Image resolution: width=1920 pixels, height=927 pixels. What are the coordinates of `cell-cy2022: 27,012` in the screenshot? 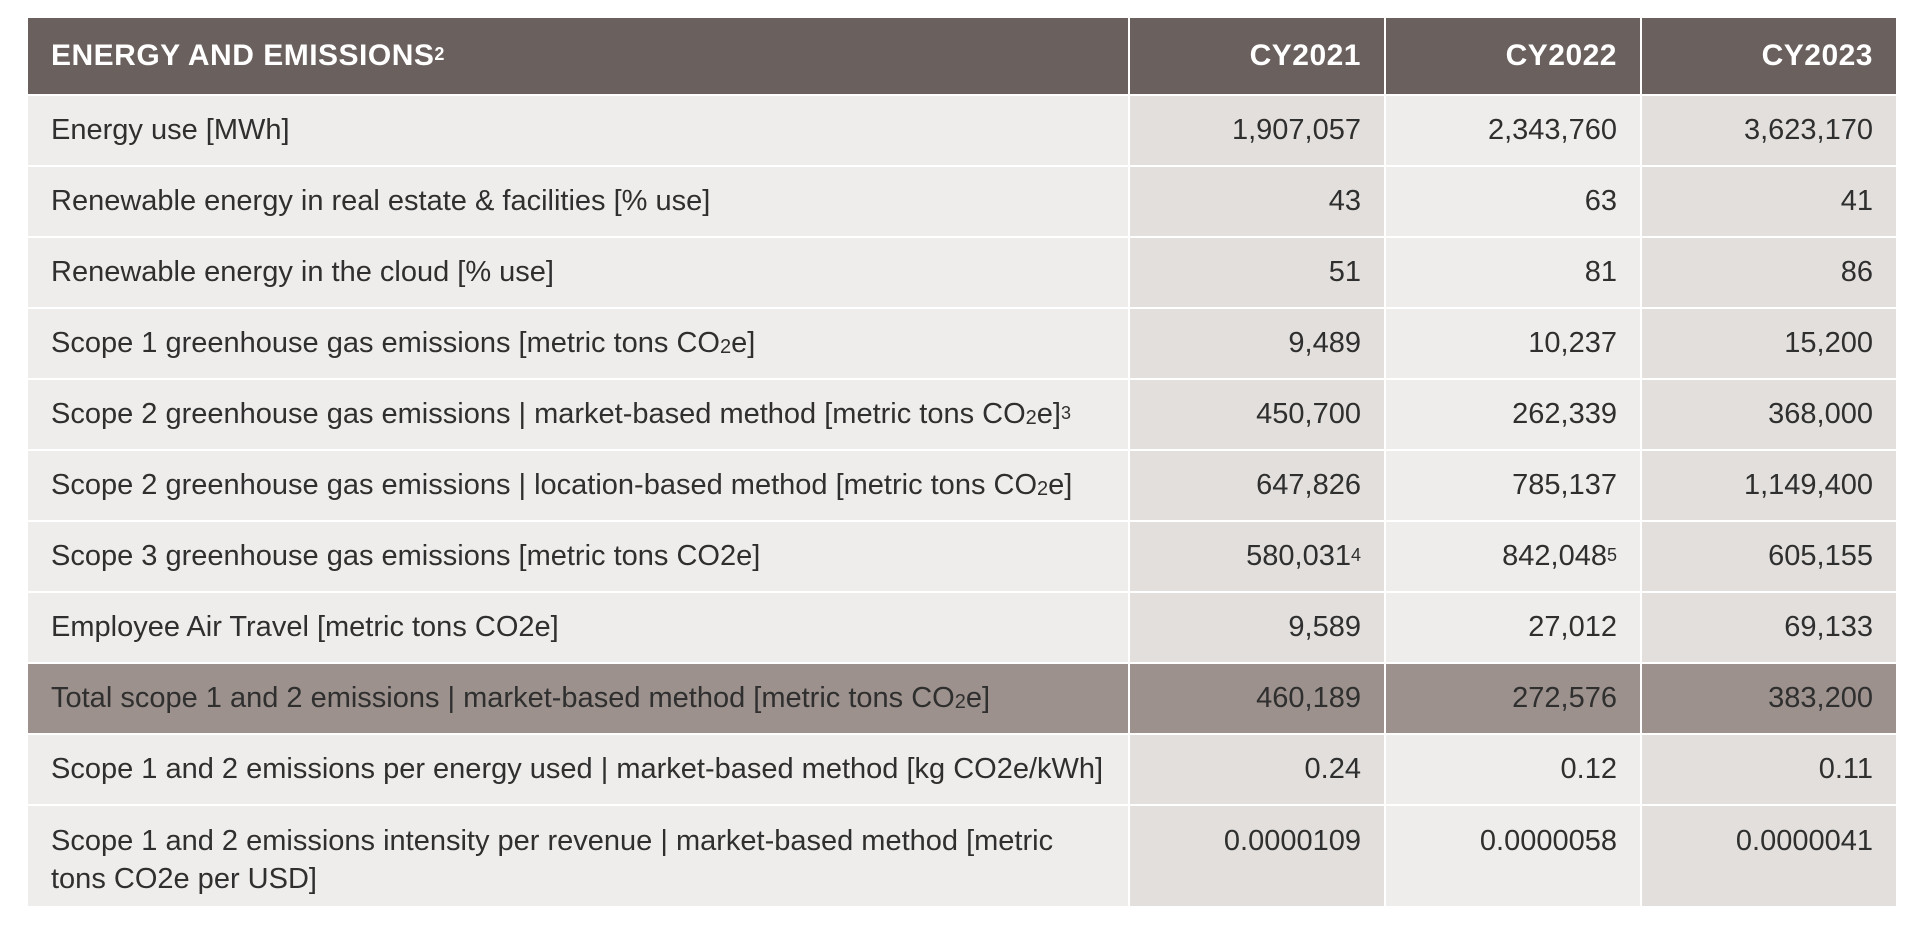 It's located at (1513, 627).